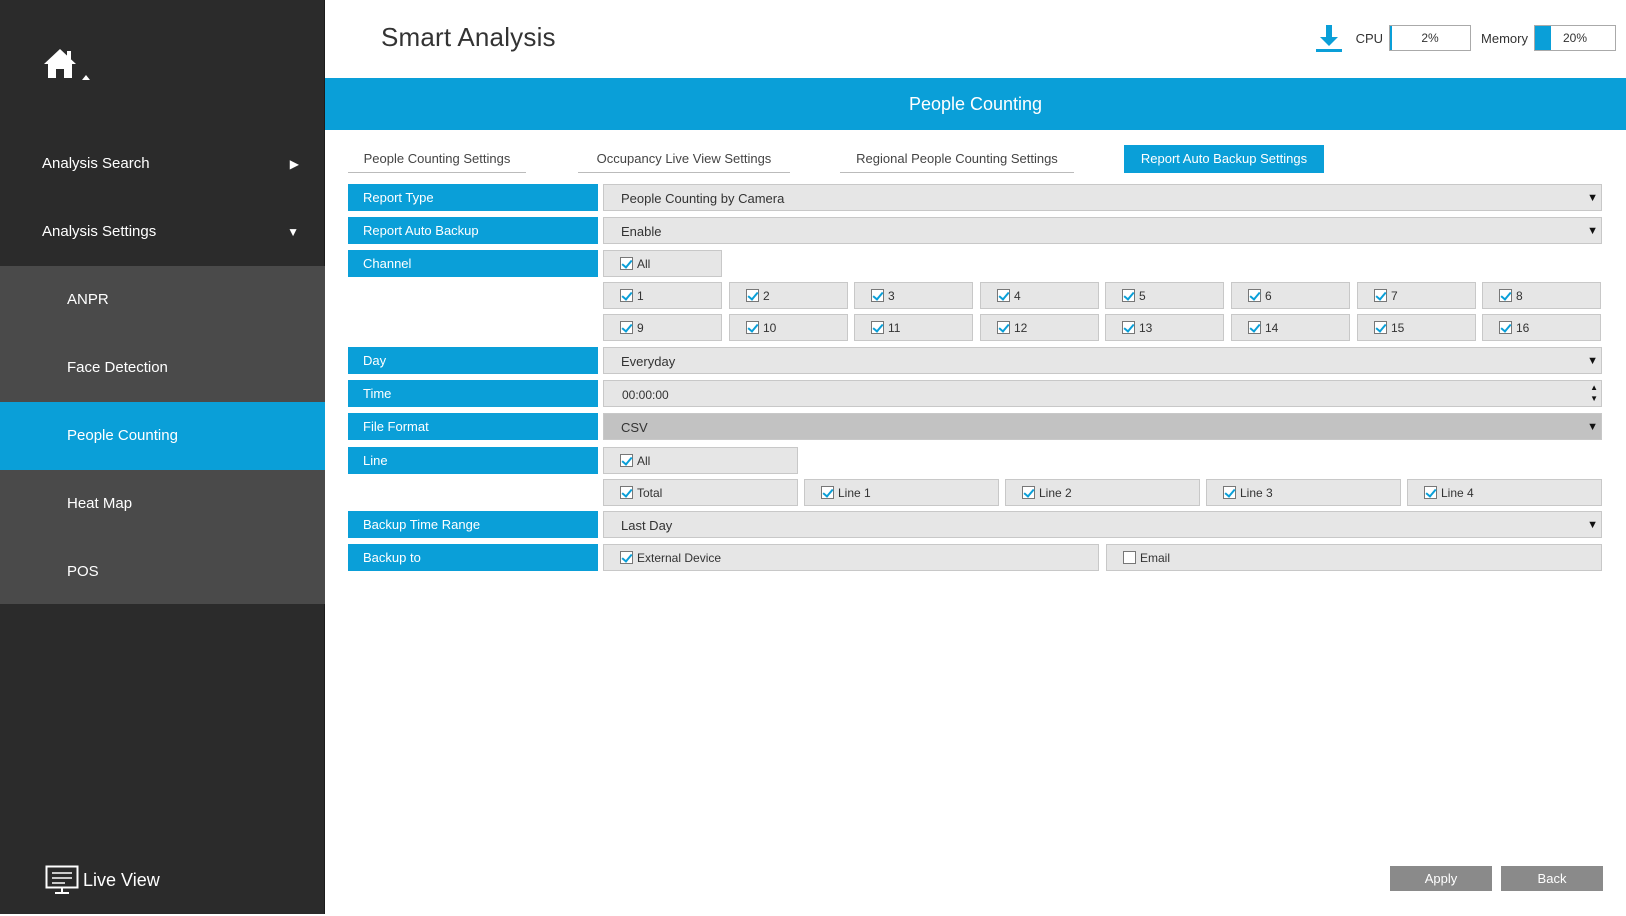  I want to click on chevron-right-icon: ▶, so click(294, 164).